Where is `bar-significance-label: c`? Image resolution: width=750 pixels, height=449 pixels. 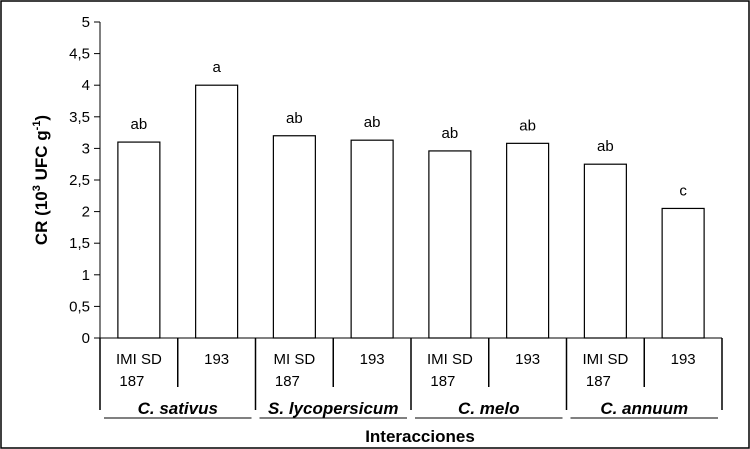 bar-significance-label: c is located at coordinates (683, 190).